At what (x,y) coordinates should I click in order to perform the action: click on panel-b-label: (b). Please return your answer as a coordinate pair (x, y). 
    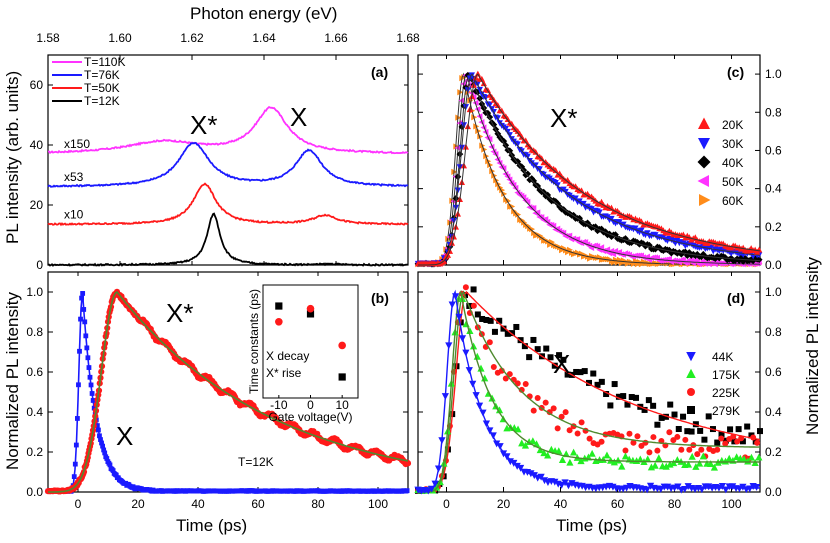
    Looking at the image, I should click on (380, 298).